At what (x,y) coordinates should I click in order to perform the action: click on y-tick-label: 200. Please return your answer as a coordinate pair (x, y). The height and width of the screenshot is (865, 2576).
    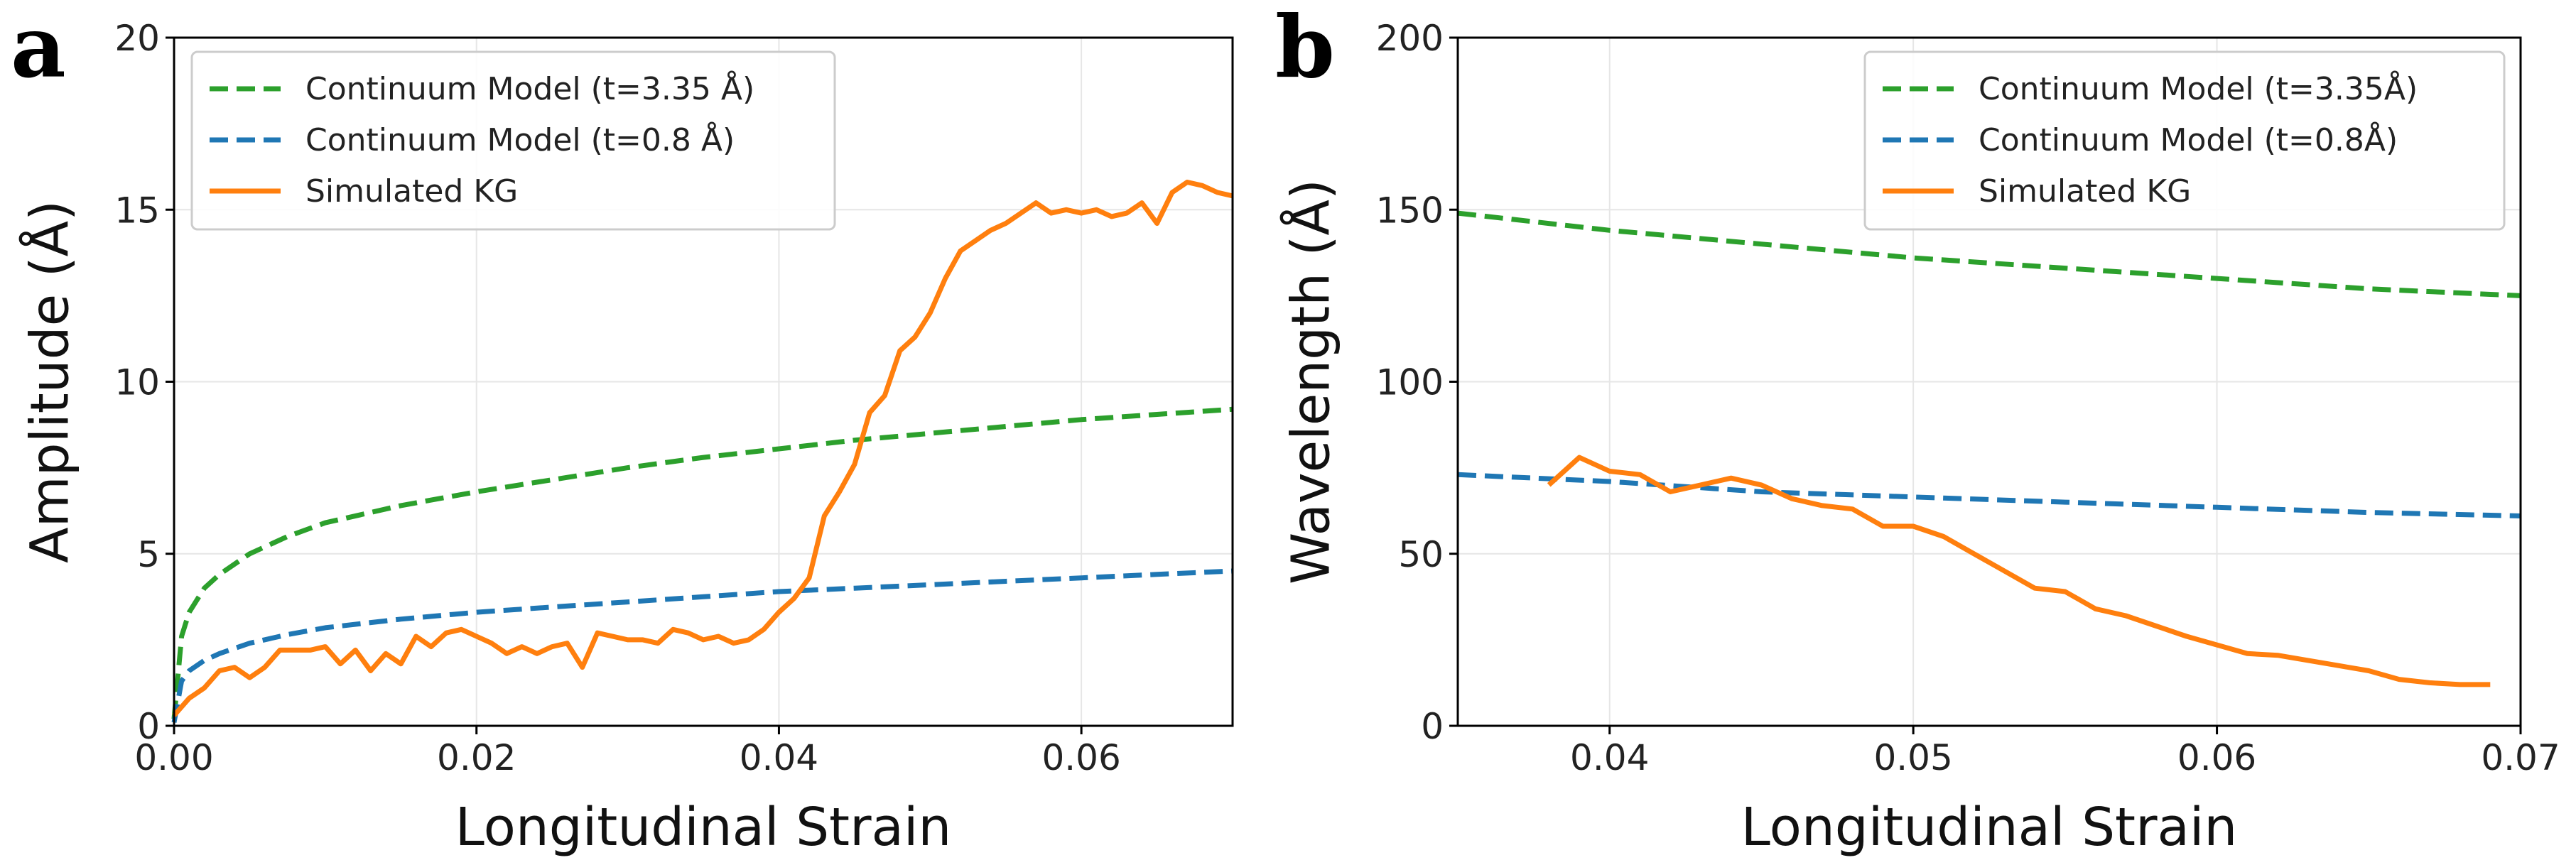
    Looking at the image, I should click on (1410, 38).